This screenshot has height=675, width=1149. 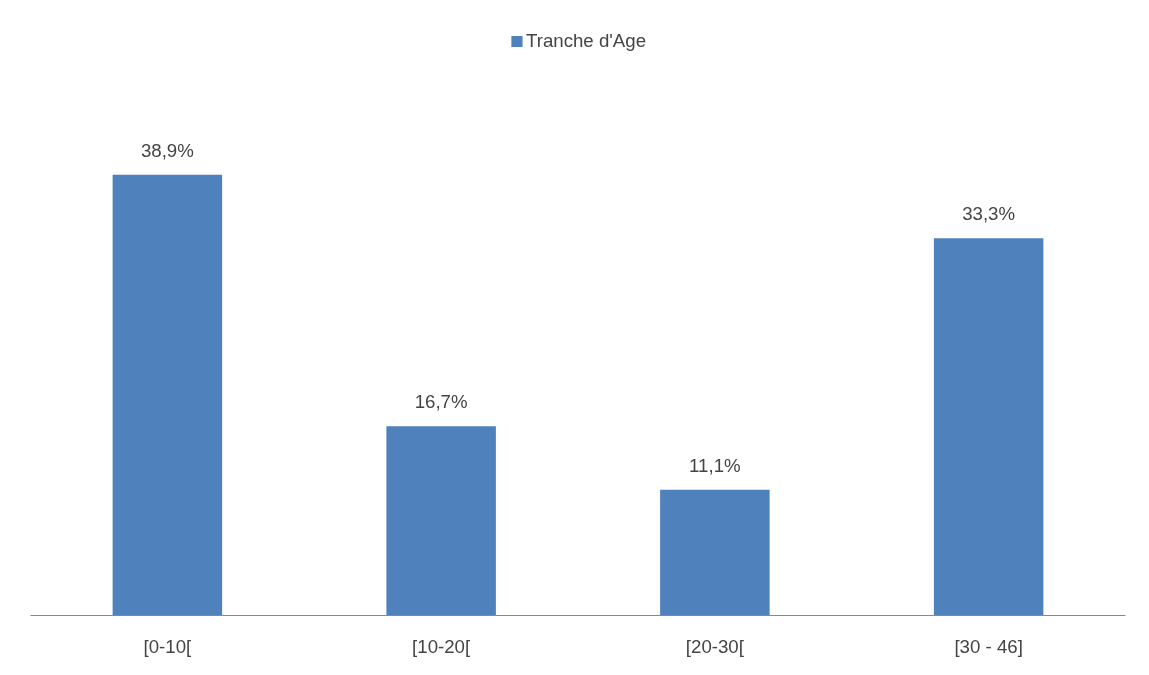 What do you see at coordinates (988, 646) in the screenshot?
I see `x-tick-label: [30 - 46]` at bounding box center [988, 646].